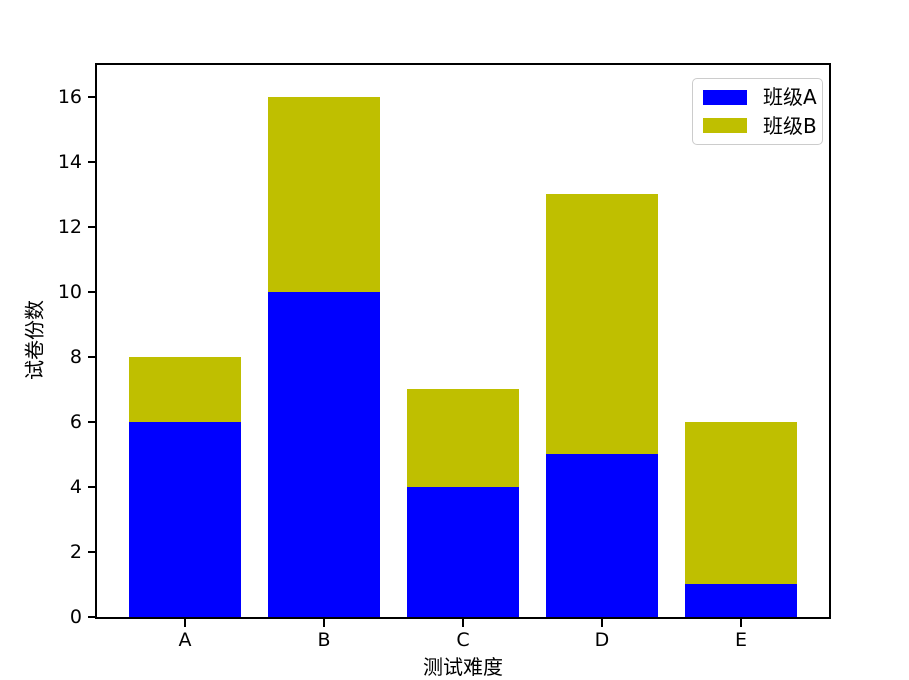 This screenshot has width=909, height=680. Describe the element at coordinates (463, 438) in the screenshot. I see `bar-segment-班级B-C` at that location.